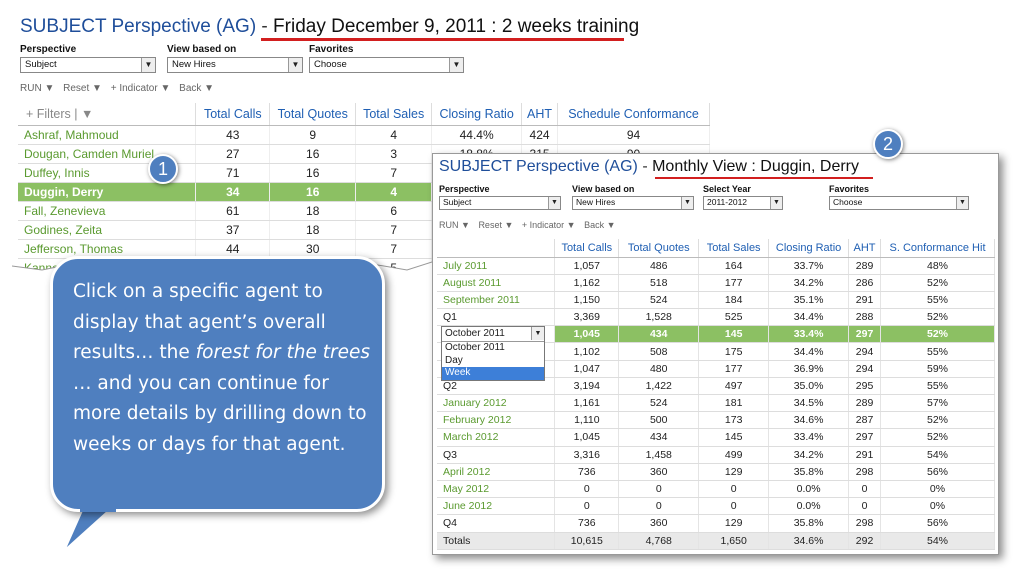 Image resolution: width=1024 pixels, height=576 pixels. Describe the element at coordinates (633, 114) in the screenshot. I see `column-header: Schedule Conformance` at that location.